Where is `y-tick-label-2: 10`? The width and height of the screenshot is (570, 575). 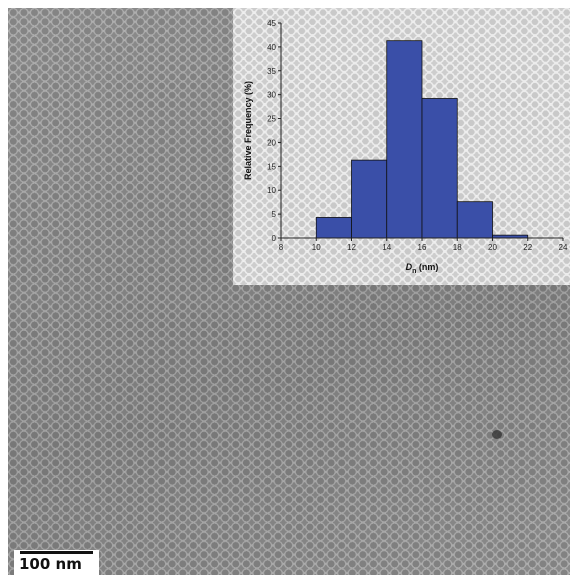 y-tick-label-2: 10 is located at coordinates (271, 190).